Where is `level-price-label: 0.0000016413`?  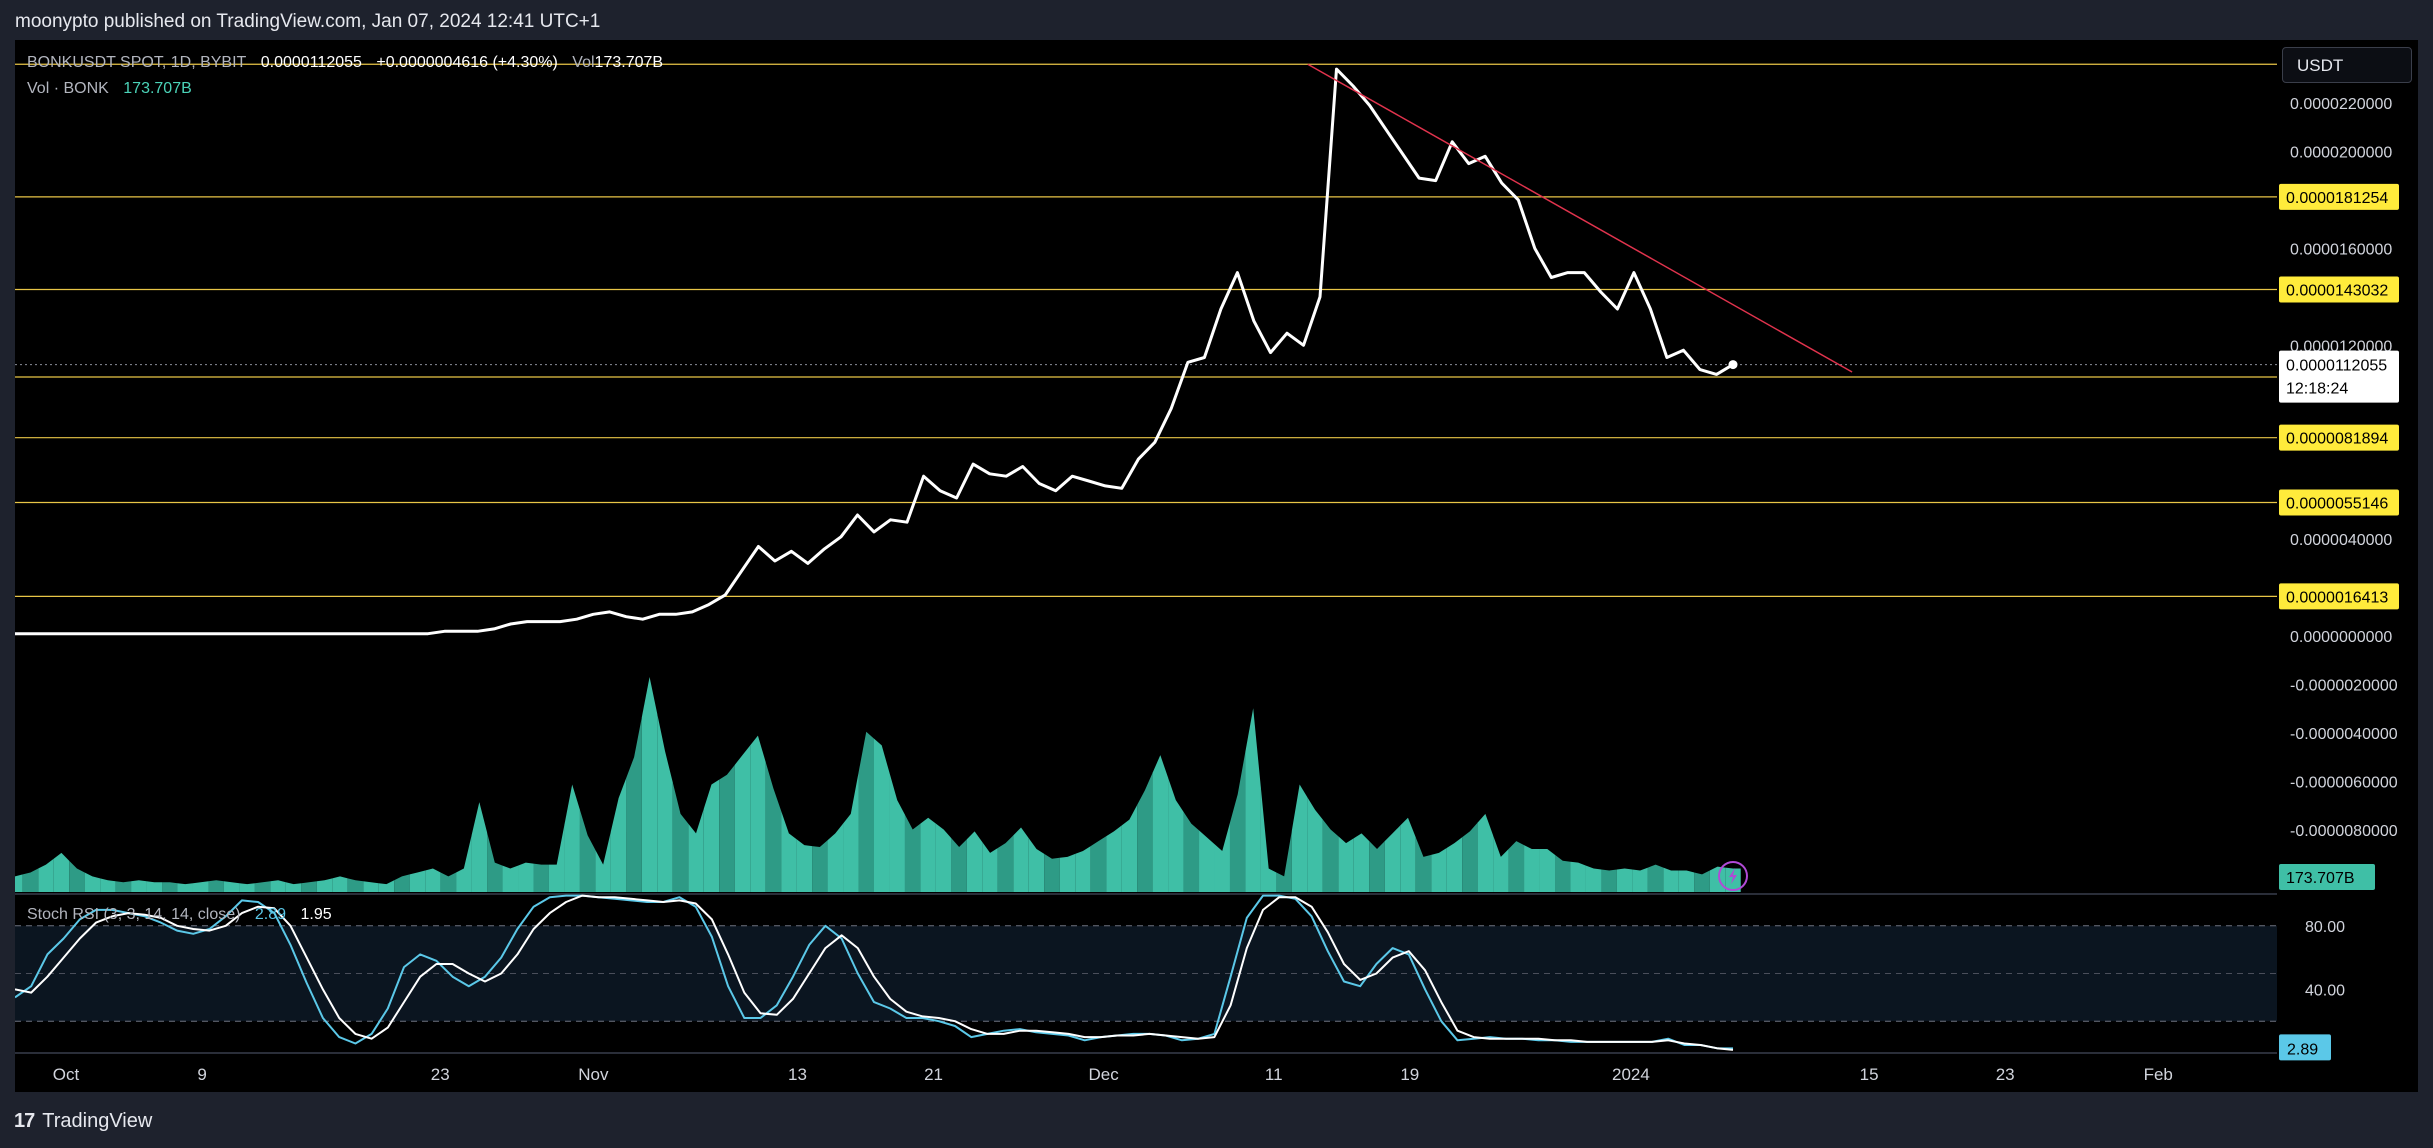 level-price-label: 0.0000016413 is located at coordinates (2337, 597).